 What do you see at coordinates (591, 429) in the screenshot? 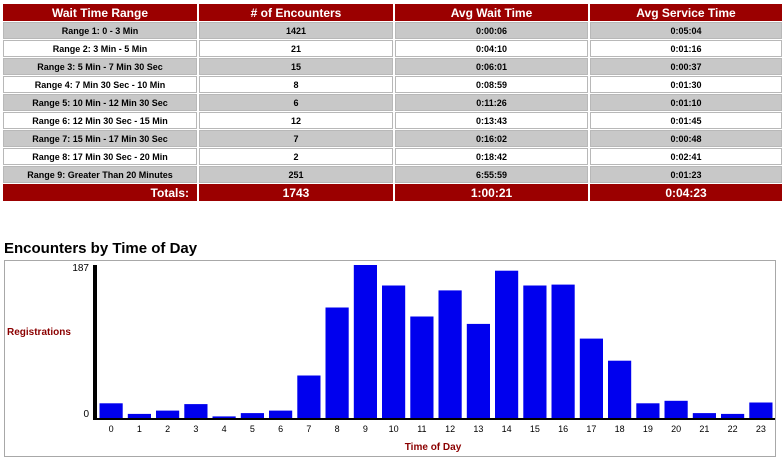
I see `x-tick-label: 17` at bounding box center [591, 429].